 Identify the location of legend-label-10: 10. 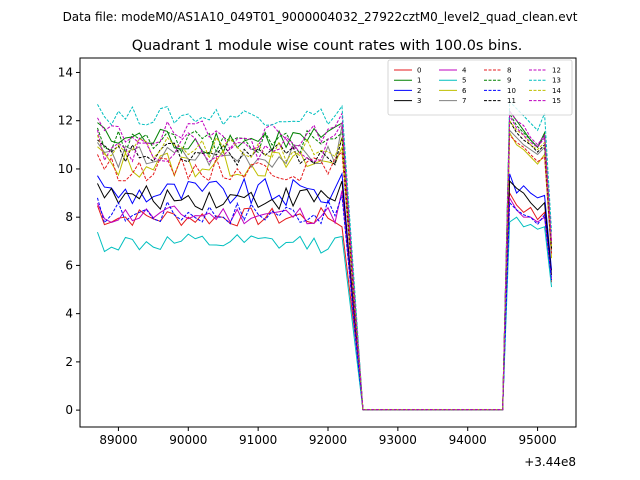
(511, 91).